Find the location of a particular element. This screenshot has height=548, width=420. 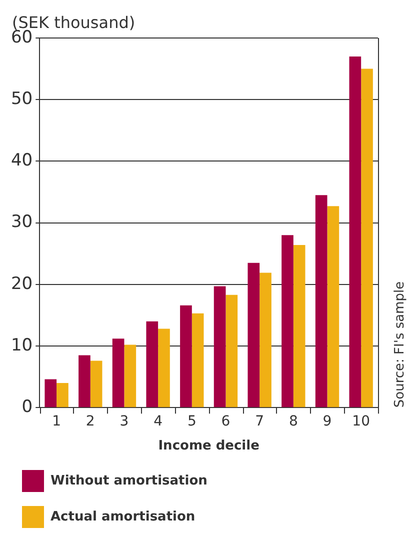

x-tick-label: 2 is located at coordinates (90, 422).